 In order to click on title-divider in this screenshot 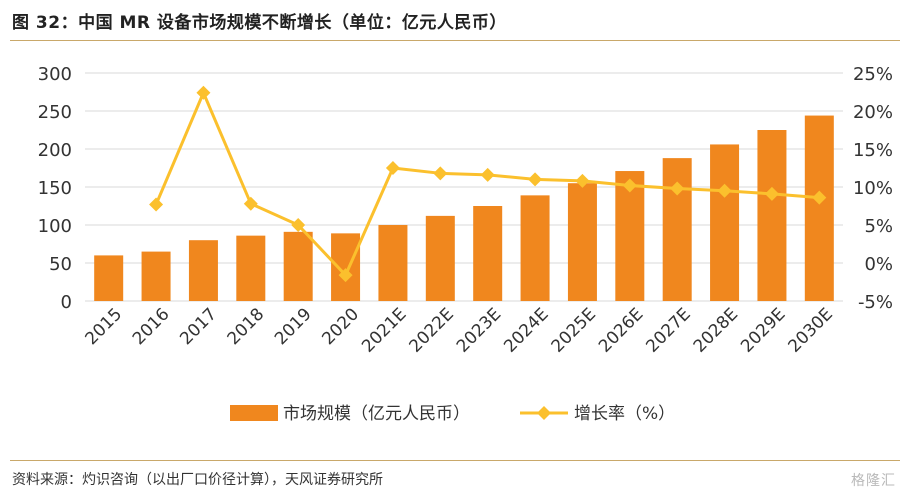, I will do `click(455, 40)`.